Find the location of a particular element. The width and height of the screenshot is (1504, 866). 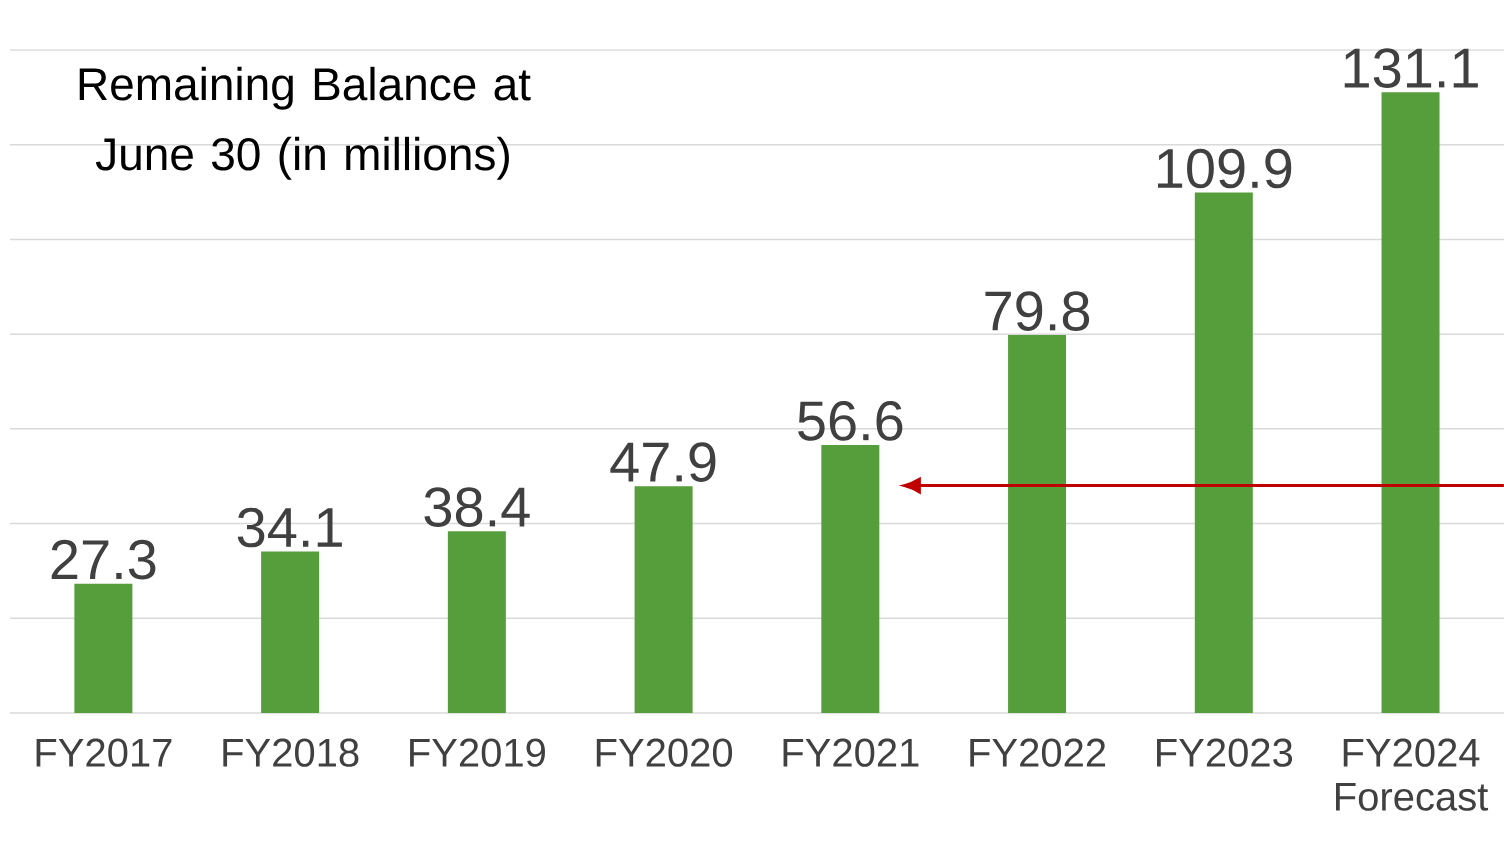

data-label: 79.8 is located at coordinates (1037, 311).